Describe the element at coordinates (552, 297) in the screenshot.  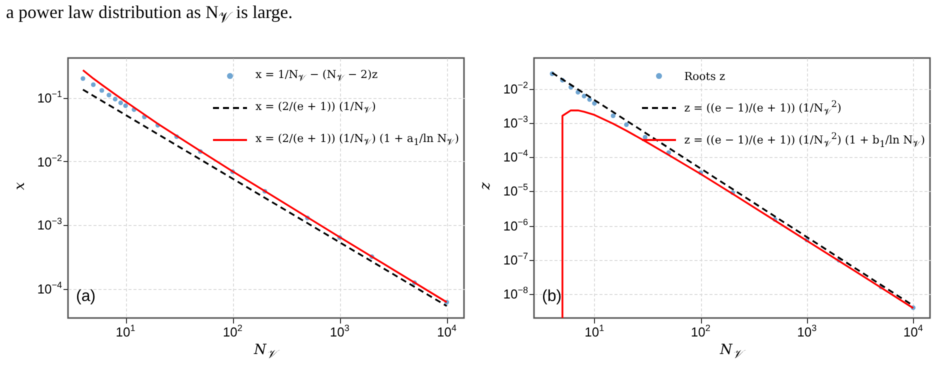
I see `annotation: (b)` at that location.